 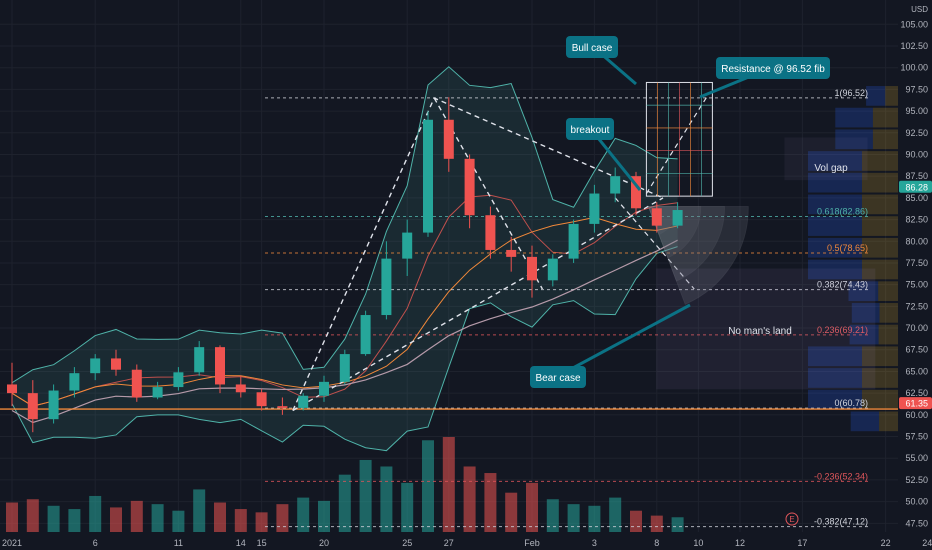 I want to click on time-tick-label: 25, so click(x=407, y=543).